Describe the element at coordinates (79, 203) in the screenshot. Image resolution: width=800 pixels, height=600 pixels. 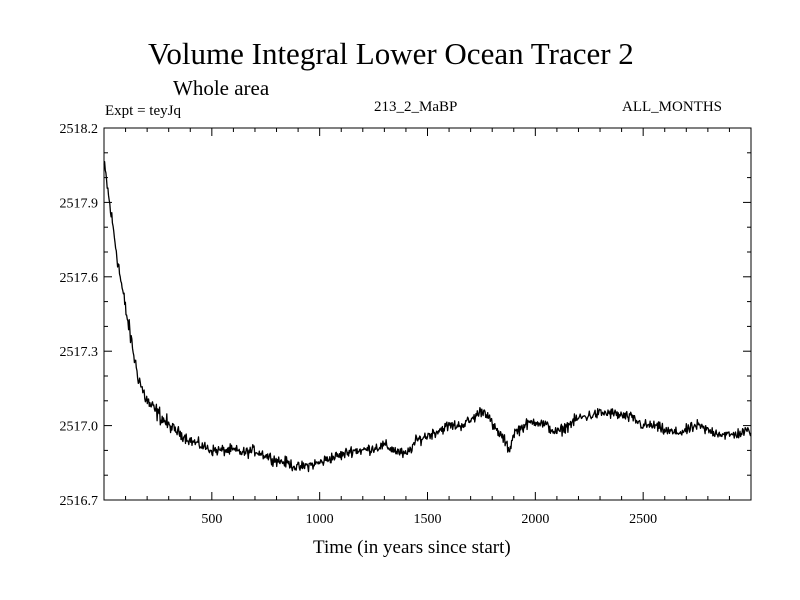
I see `y-tick-label: 2517.9` at that location.